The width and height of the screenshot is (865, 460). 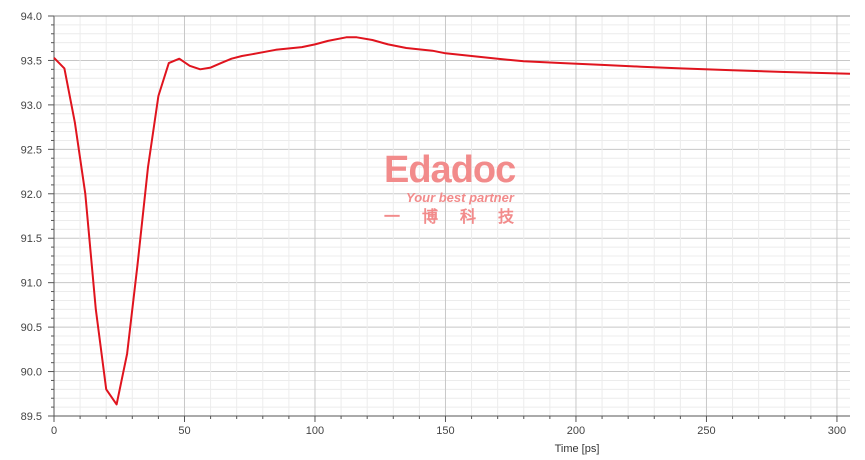 I want to click on y-tick-label: 91.5, so click(x=31, y=239).